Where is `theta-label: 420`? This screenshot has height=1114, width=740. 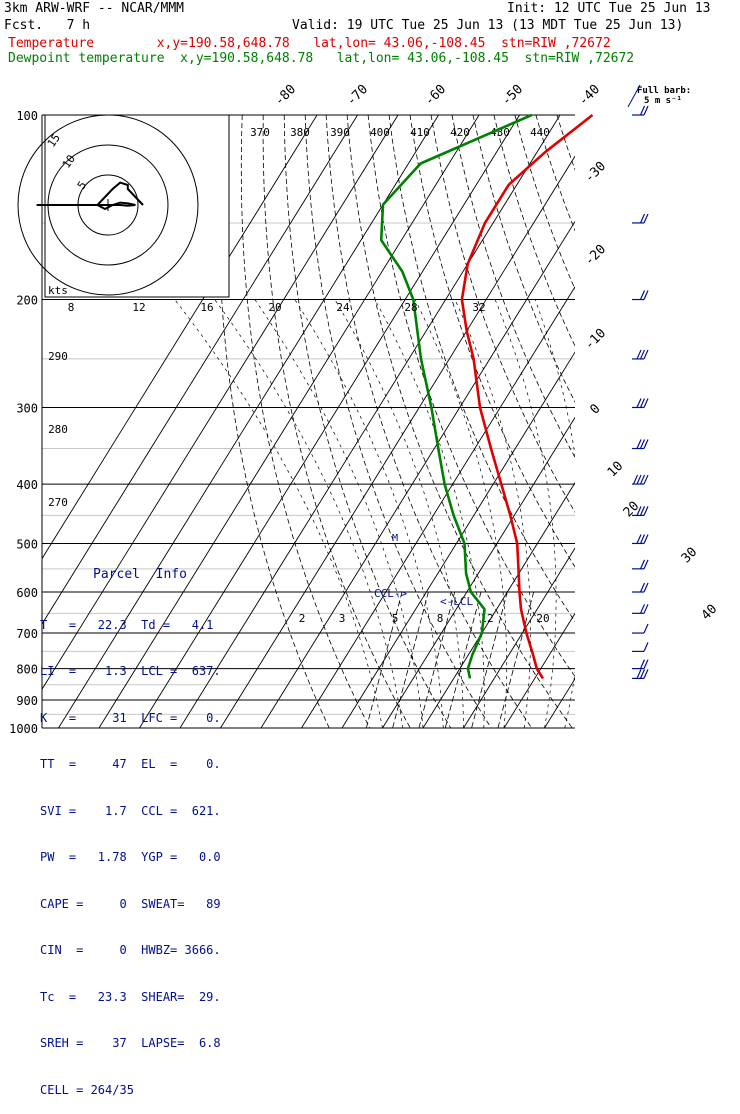
theta-label: 420 is located at coordinates (460, 132).